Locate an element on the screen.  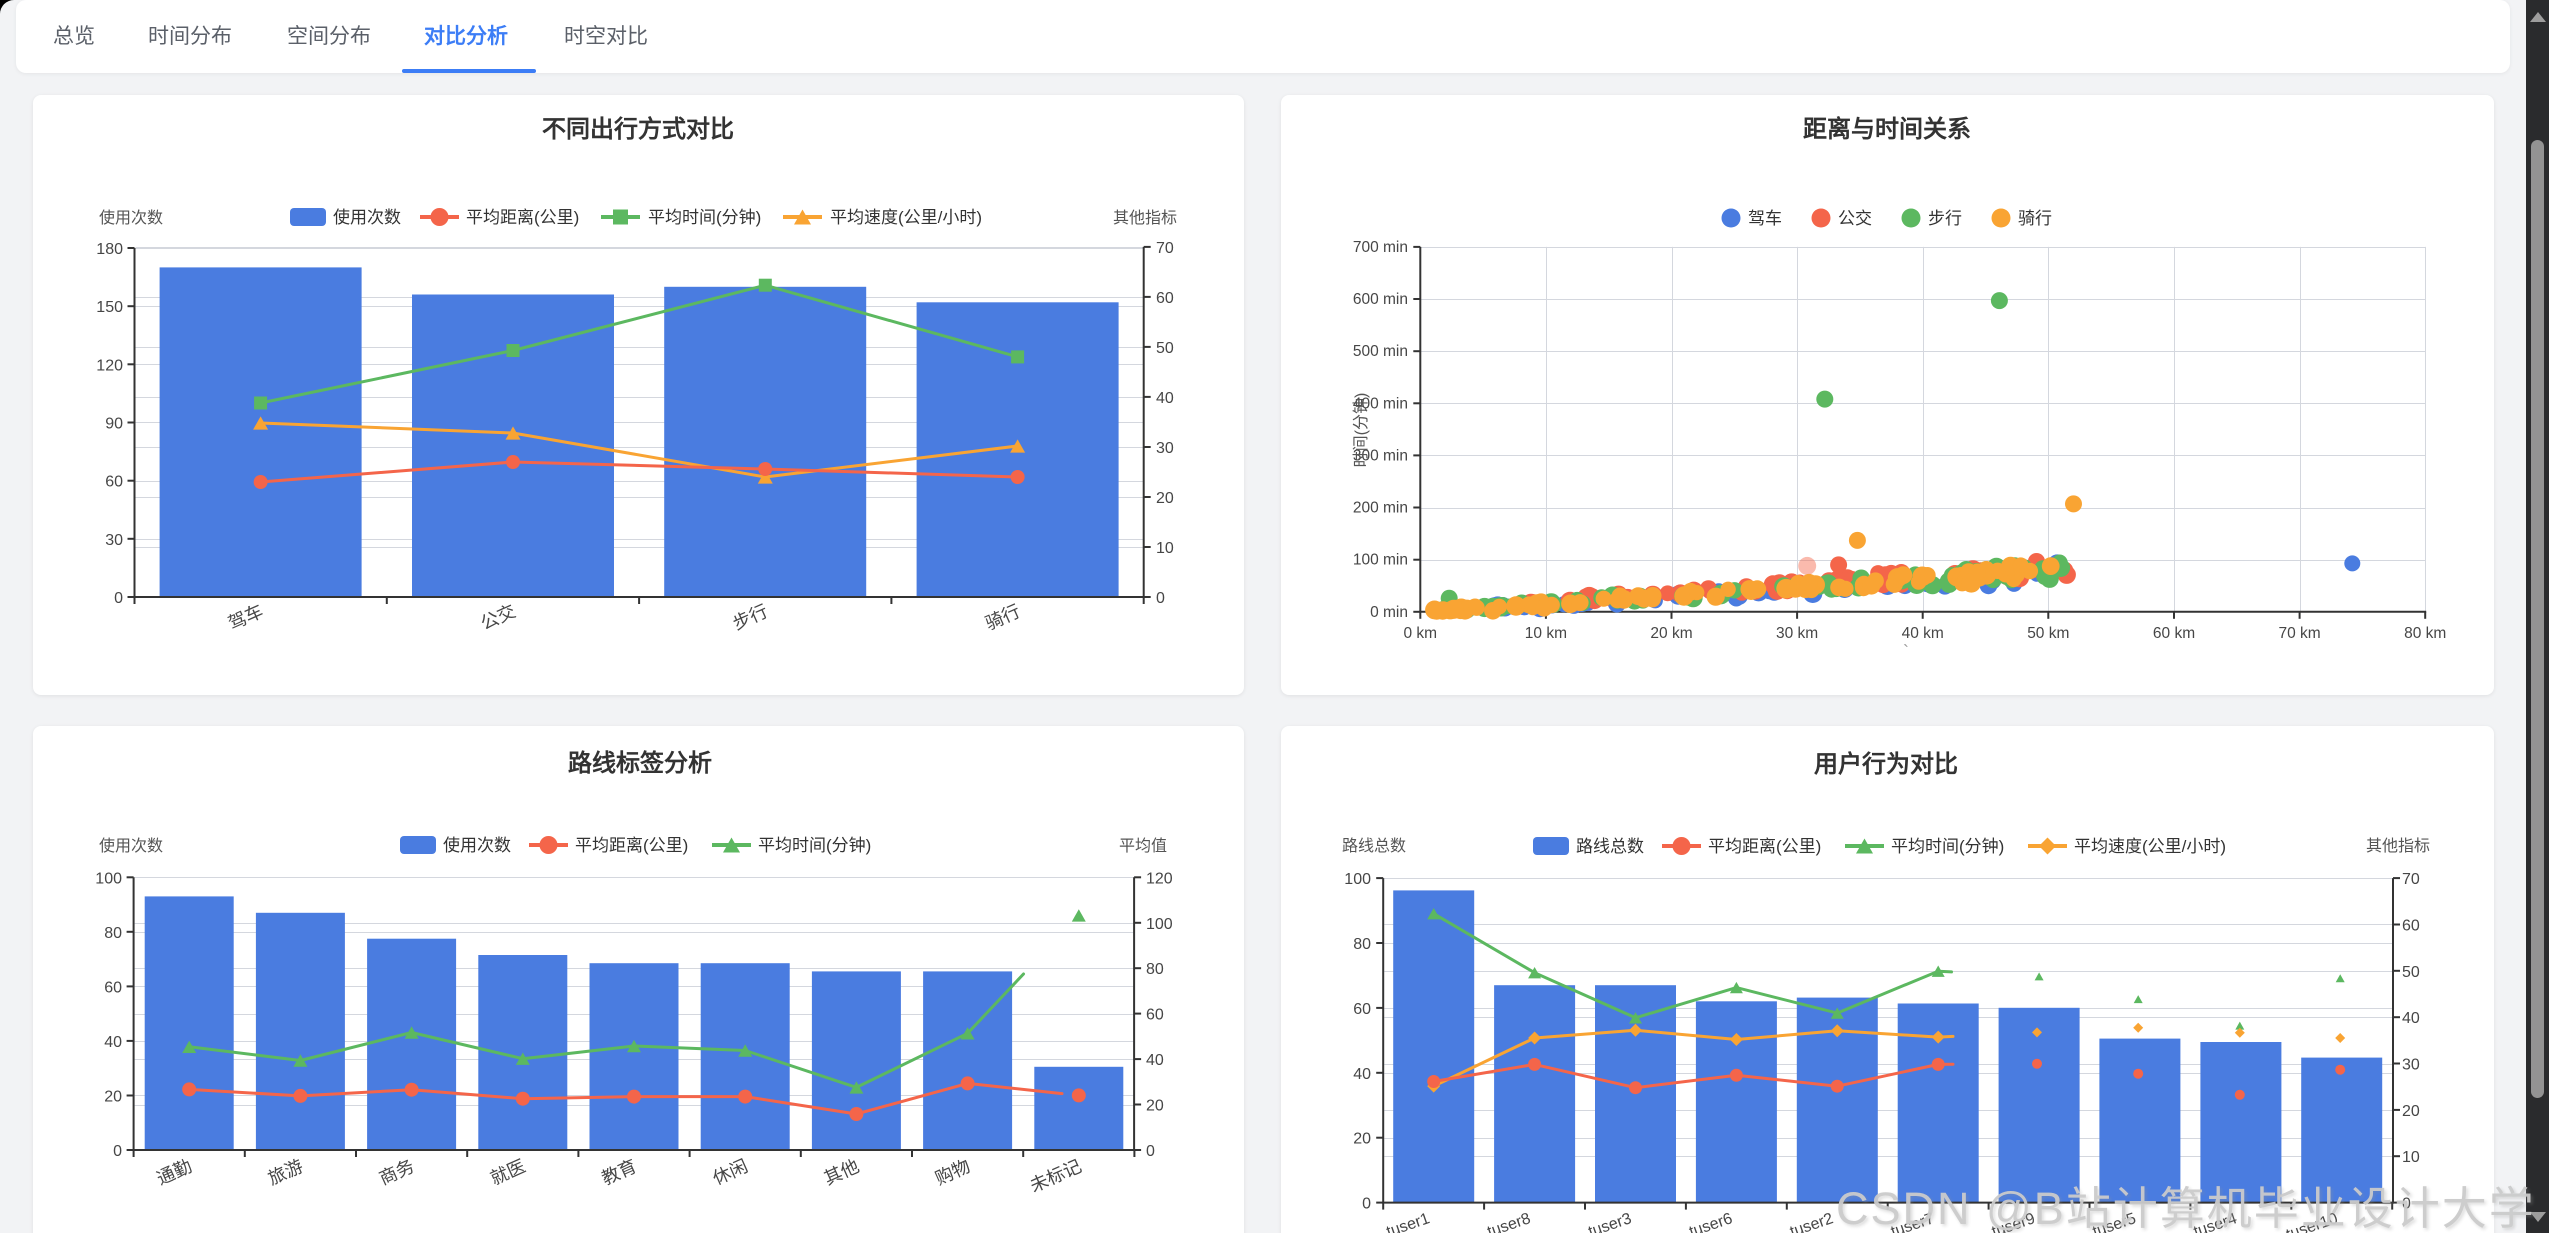
svg-text: 150 is located at coordinates (109, 307).